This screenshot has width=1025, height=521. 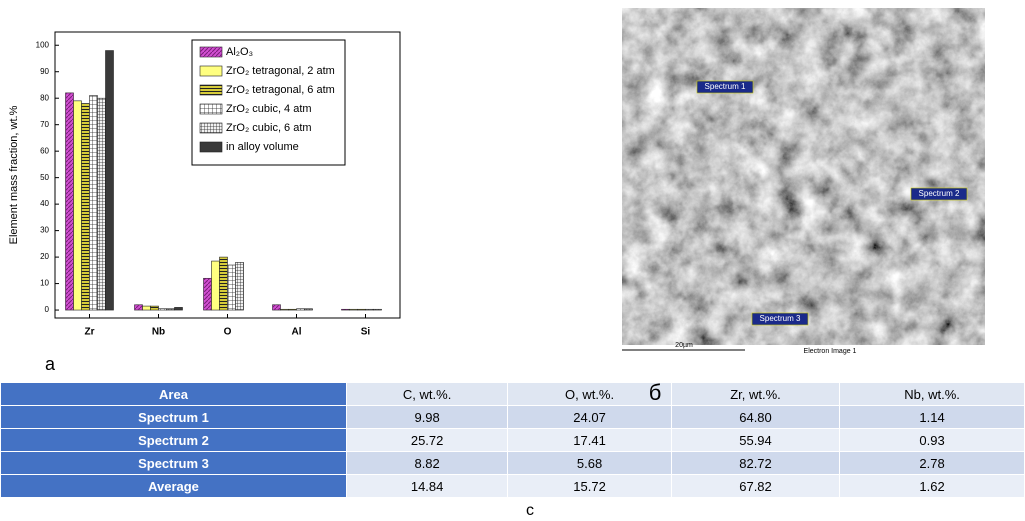 What do you see at coordinates (427, 417) in the screenshot?
I see `table-cell: 9.98` at bounding box center [427, 417].